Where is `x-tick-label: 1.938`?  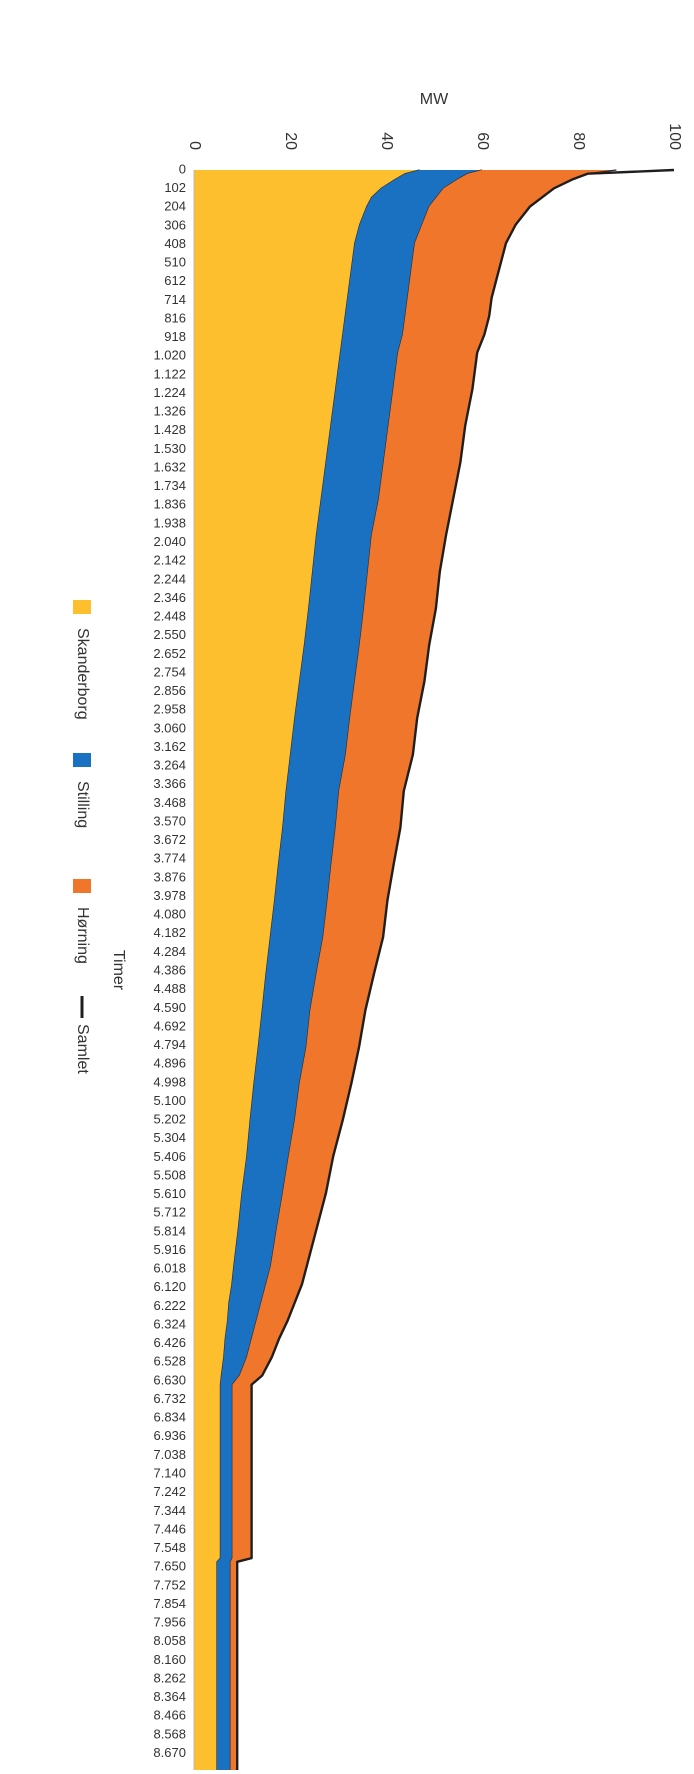 x-tick-label: 1.938 is located at coordinates (169, 522).